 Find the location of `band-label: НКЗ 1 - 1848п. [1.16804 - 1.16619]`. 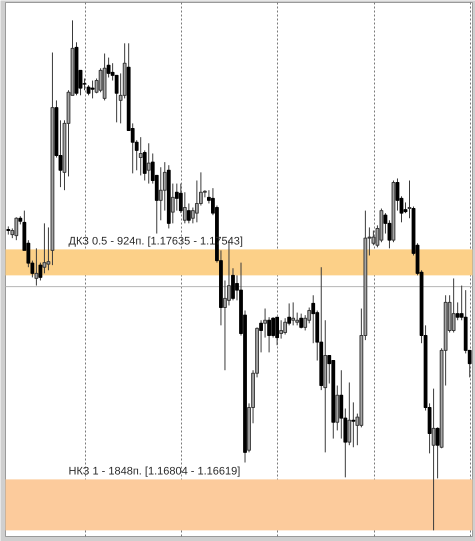

band-label: НКЗ 1 - 1848п. [1.16804 - 1.16619] is located at coordinates (154, 471).